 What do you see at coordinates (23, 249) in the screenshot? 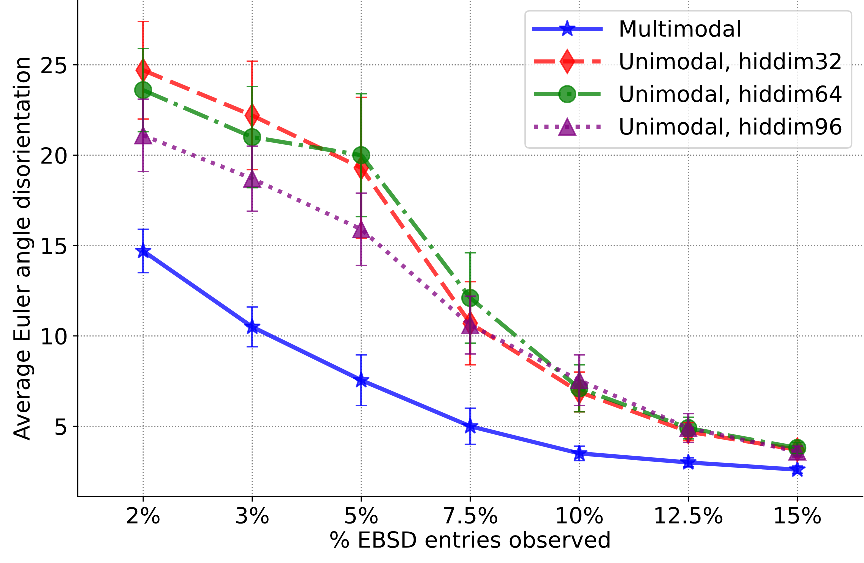
I see `y-axis-title: Average Euler angle disorientation` at bounding box center [23, 249].